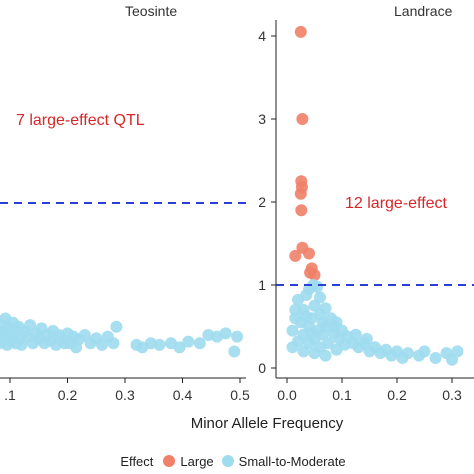 Image resolution: width=474 pixels, height=474 pixels. What do you see at coordinates (262, 119) in the screenshot?
I see `y-tick-label: 3` at bounding box center [262, 119].